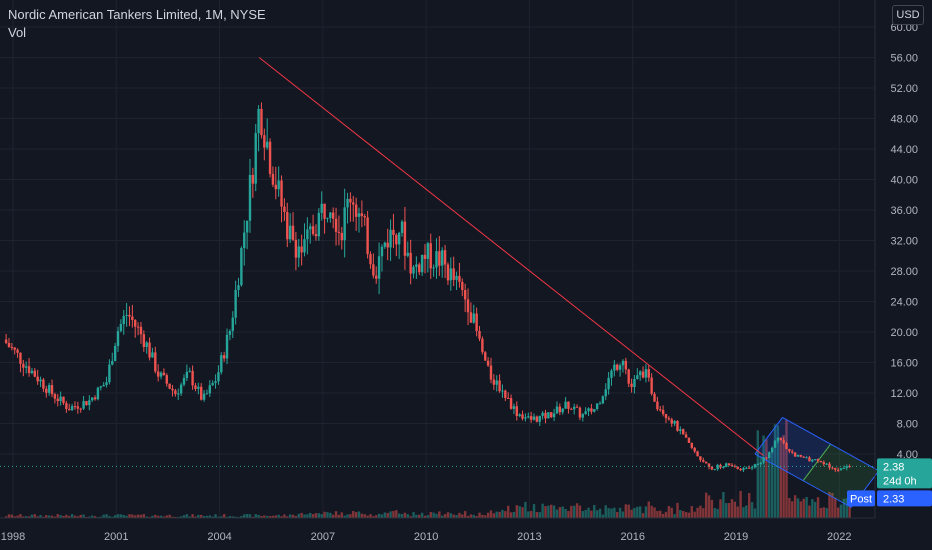  I want to click on post-price-badge, so click(904, 498).